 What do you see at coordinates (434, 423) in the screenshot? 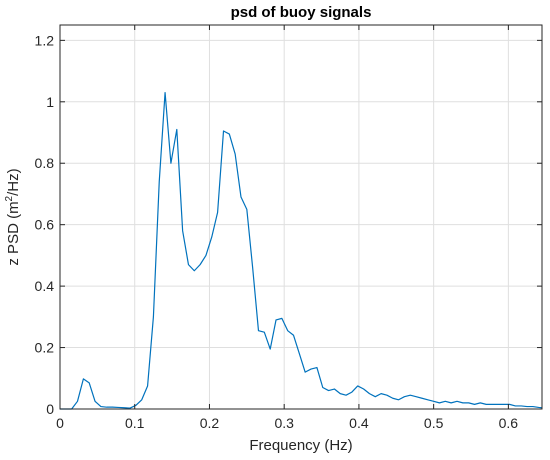
I see `x-tick-label: 0.5` at bounding box center [434, 423].